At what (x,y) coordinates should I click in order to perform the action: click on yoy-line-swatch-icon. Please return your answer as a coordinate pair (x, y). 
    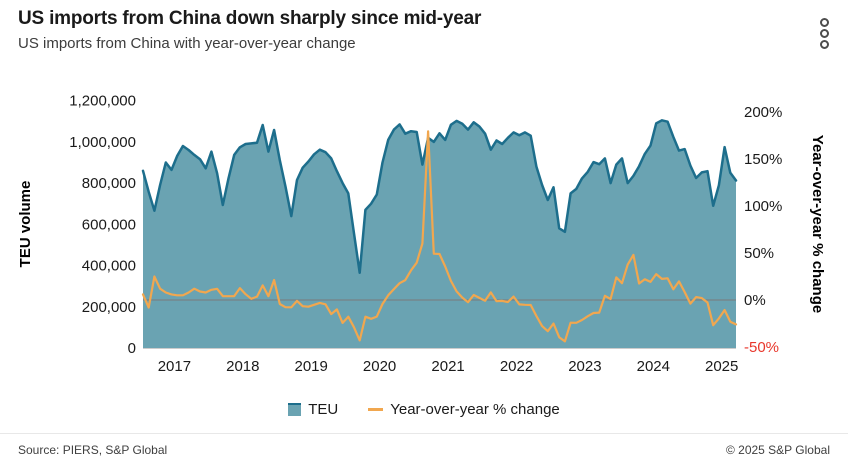
    Looking at the image, I should click on (376, 409).